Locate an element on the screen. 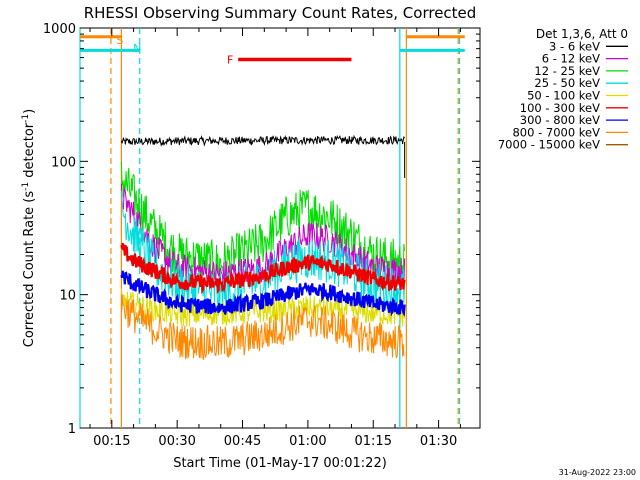 Image resolution: width=640 pixels, height=480 pixels. y-axis-label-mid: detector is located at coordinates (29, 152).